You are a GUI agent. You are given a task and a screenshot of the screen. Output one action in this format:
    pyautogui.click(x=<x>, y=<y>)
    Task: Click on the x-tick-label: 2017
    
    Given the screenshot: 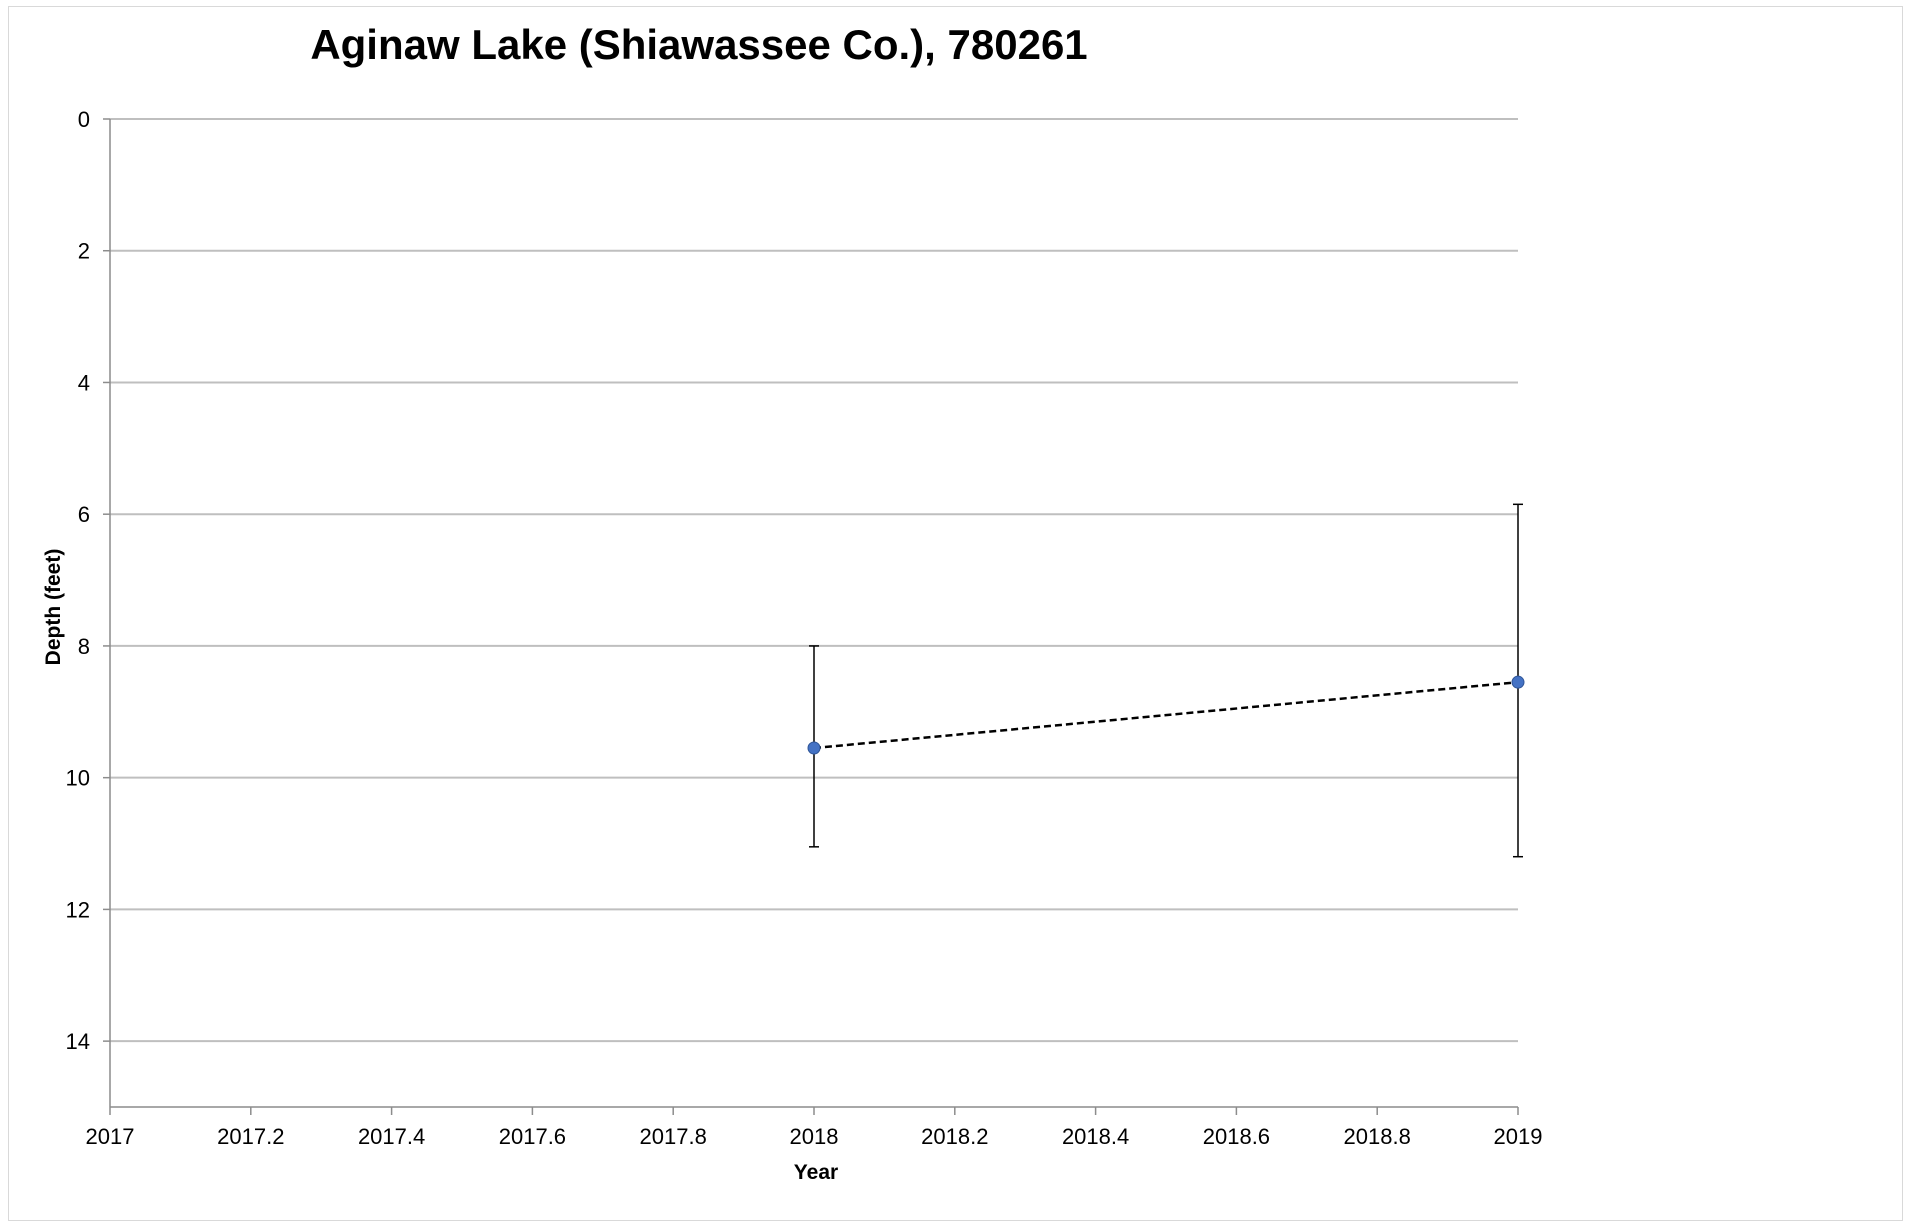 What is the action you would take?
    pyautogui.click(x=110, y=1136)
    